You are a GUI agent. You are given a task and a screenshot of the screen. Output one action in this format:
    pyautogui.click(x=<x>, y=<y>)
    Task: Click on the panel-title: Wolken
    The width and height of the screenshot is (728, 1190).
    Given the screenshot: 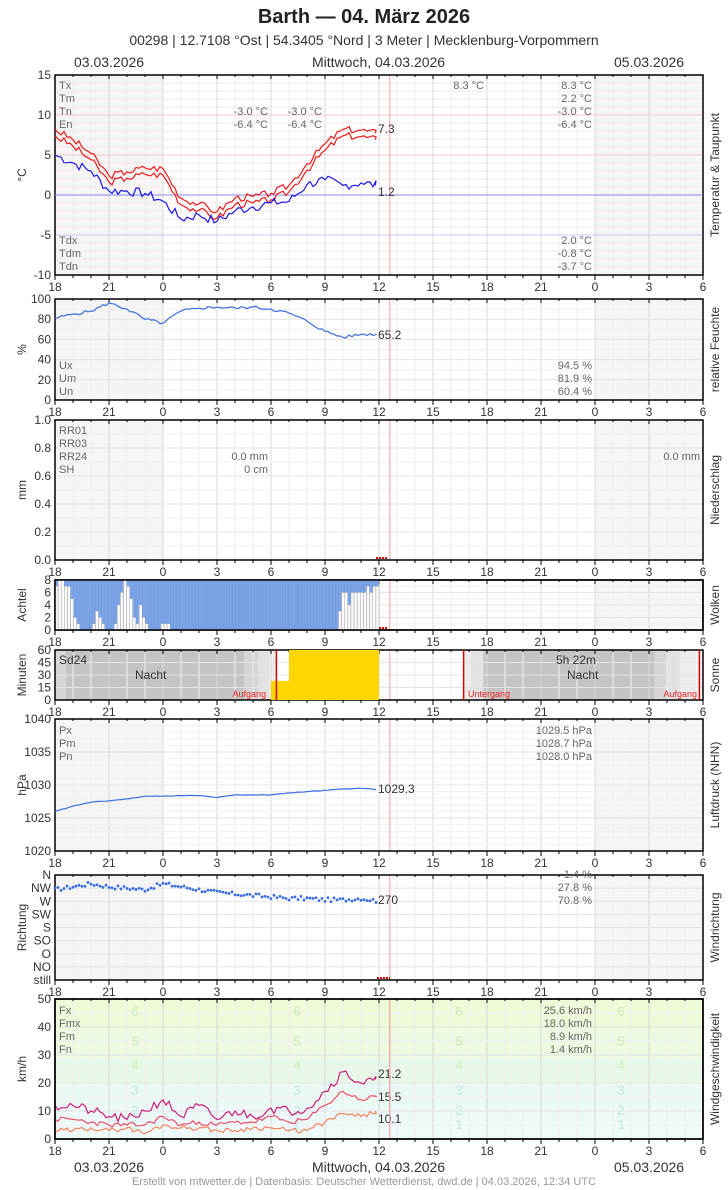 What is the action you would take?
    pyautogui.click(x=715, y=605)
    